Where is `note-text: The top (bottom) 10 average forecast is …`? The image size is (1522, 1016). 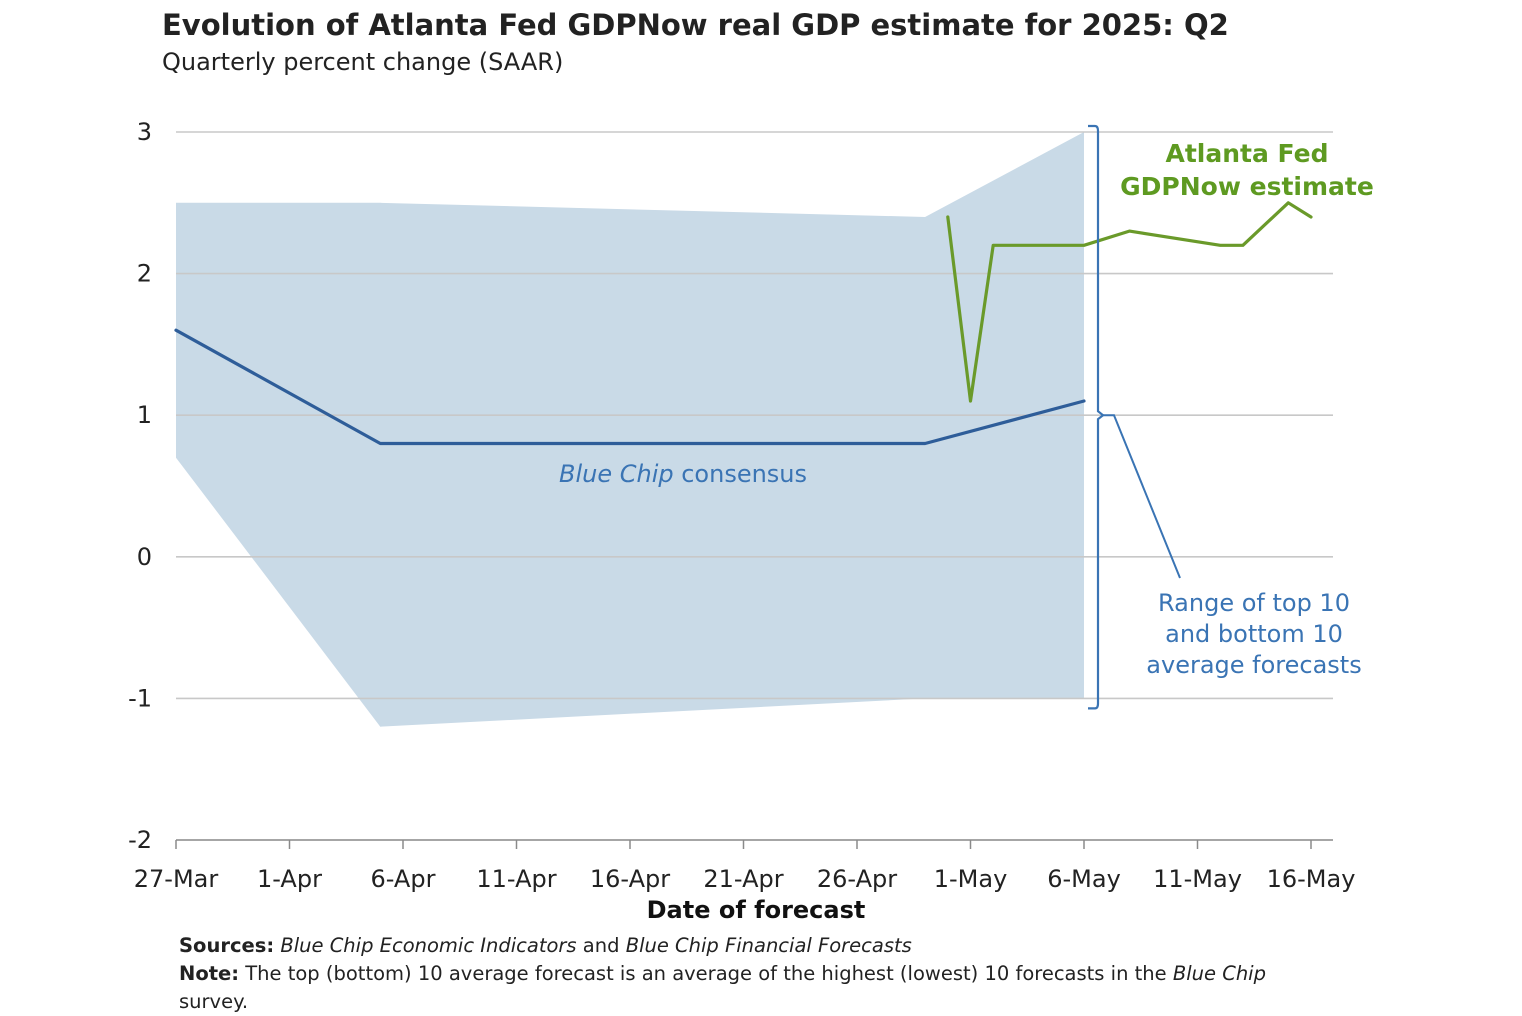
note-text: The top (bottom) 10 average forecast is … is located at coordinates (706, 973).